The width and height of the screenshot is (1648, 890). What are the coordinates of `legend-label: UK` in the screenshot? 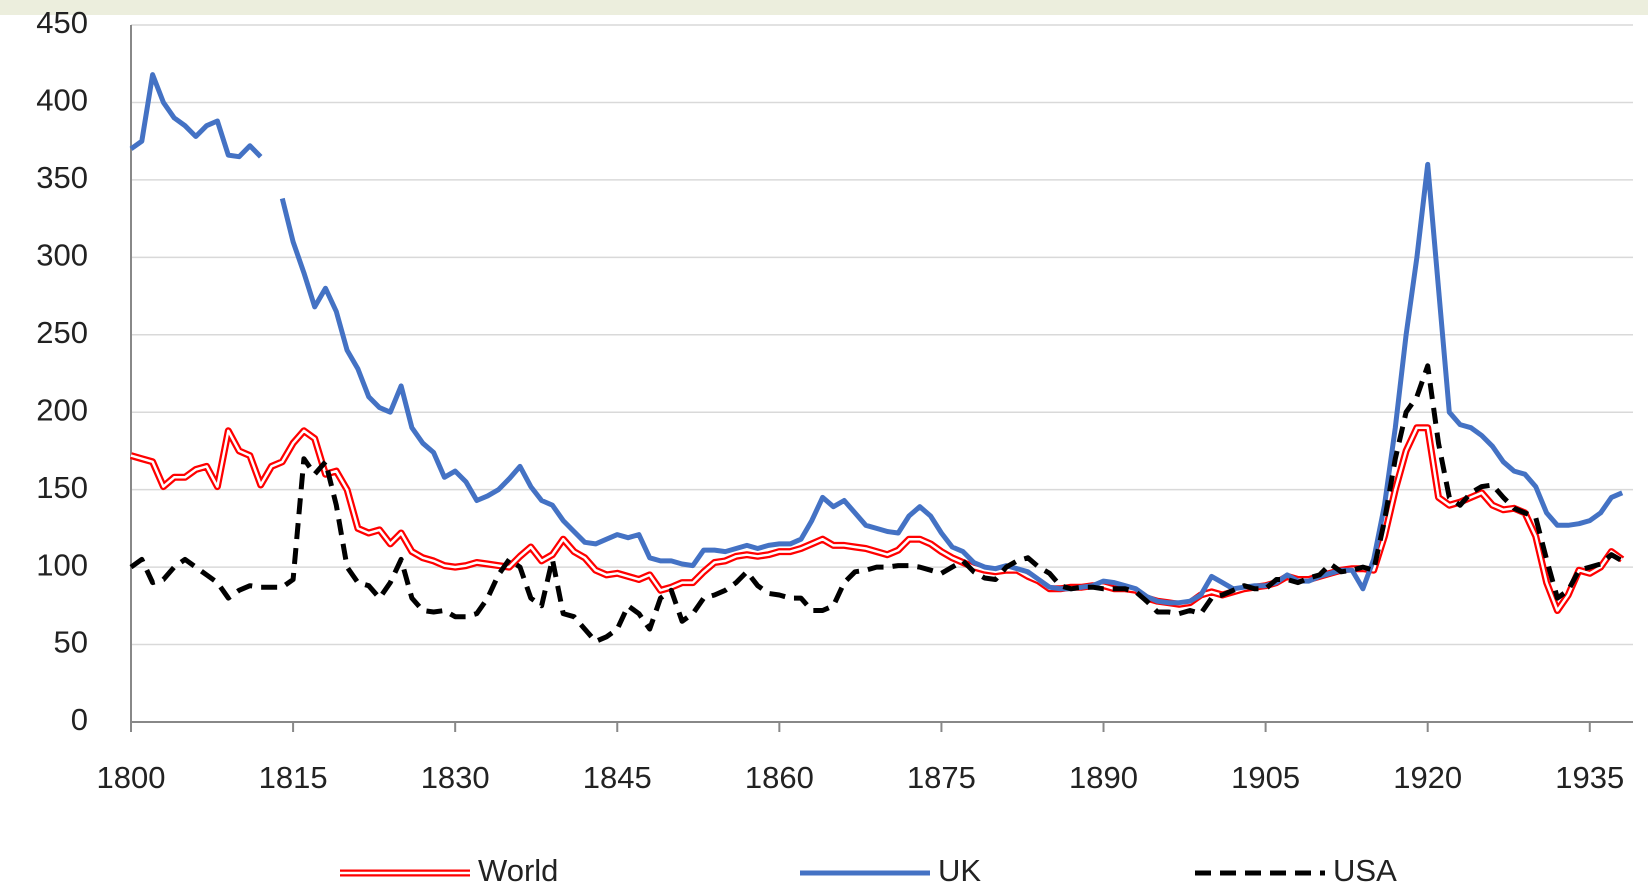 It's located at (959, 870).